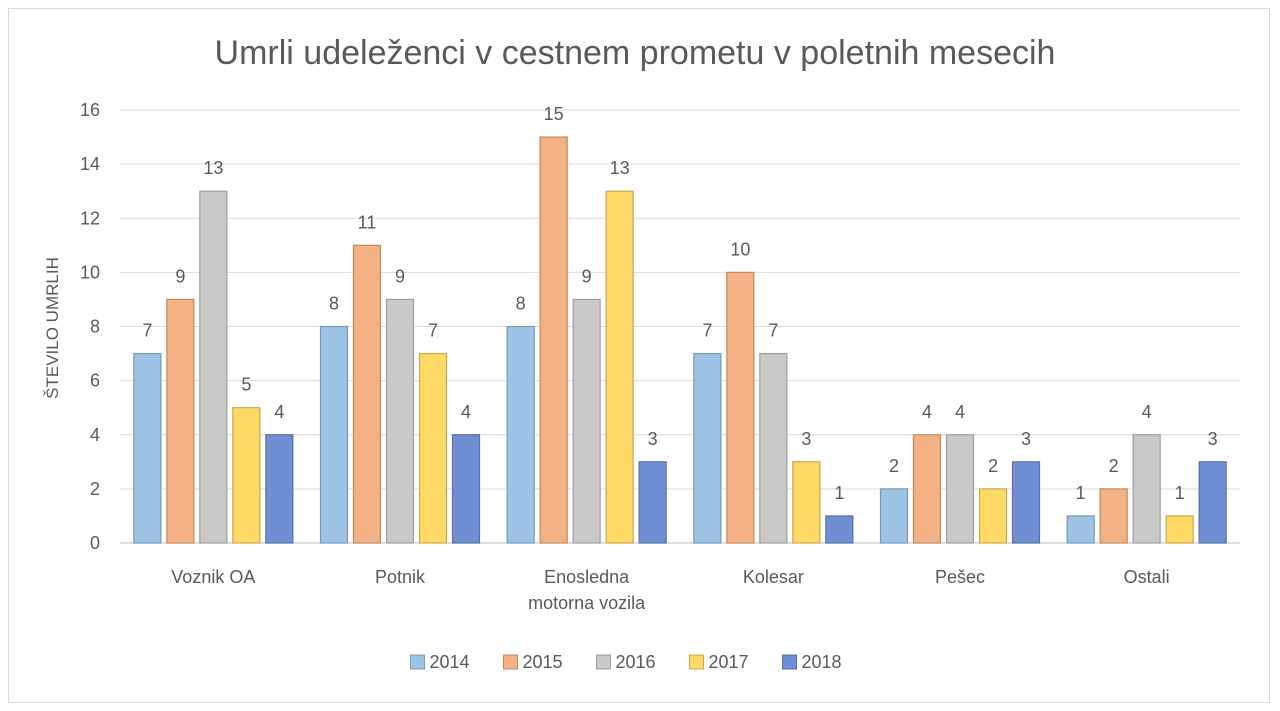  Describe the element at coordinates (587, 603) in the screenshot. I see `category-label: motorna vozila` at that location.